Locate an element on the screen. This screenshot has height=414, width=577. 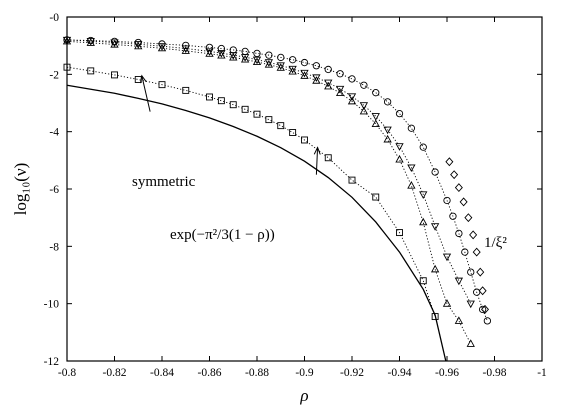
x-tick-label: -0.96 is located at coordinates (447, 373).